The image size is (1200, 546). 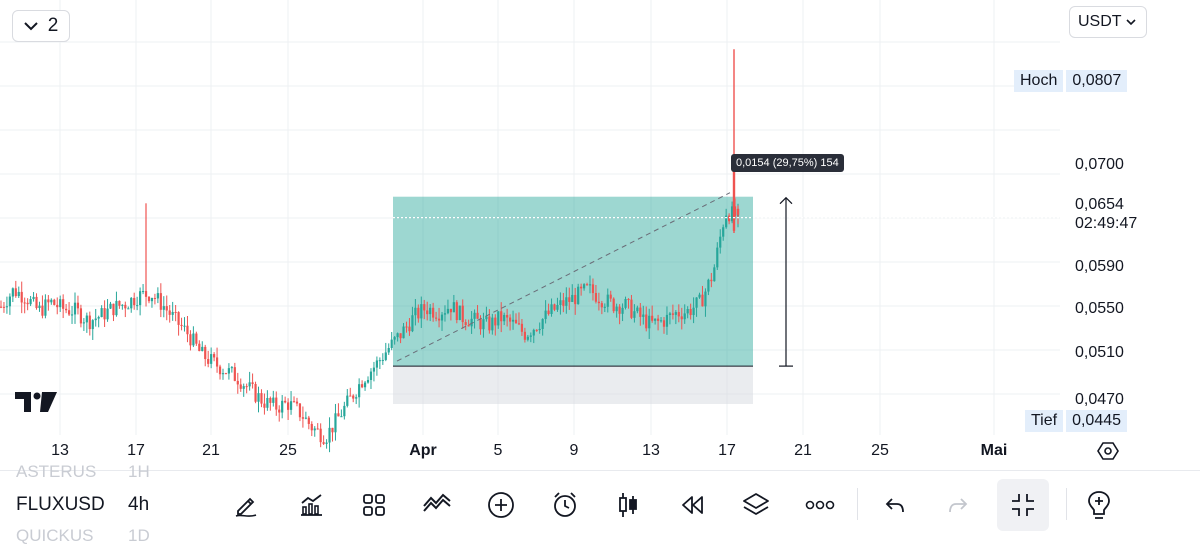 What do you see at coordinates (41, 26) in the screenshot?
I see `panel-count-button: 2` at bounding box center [41, 26].